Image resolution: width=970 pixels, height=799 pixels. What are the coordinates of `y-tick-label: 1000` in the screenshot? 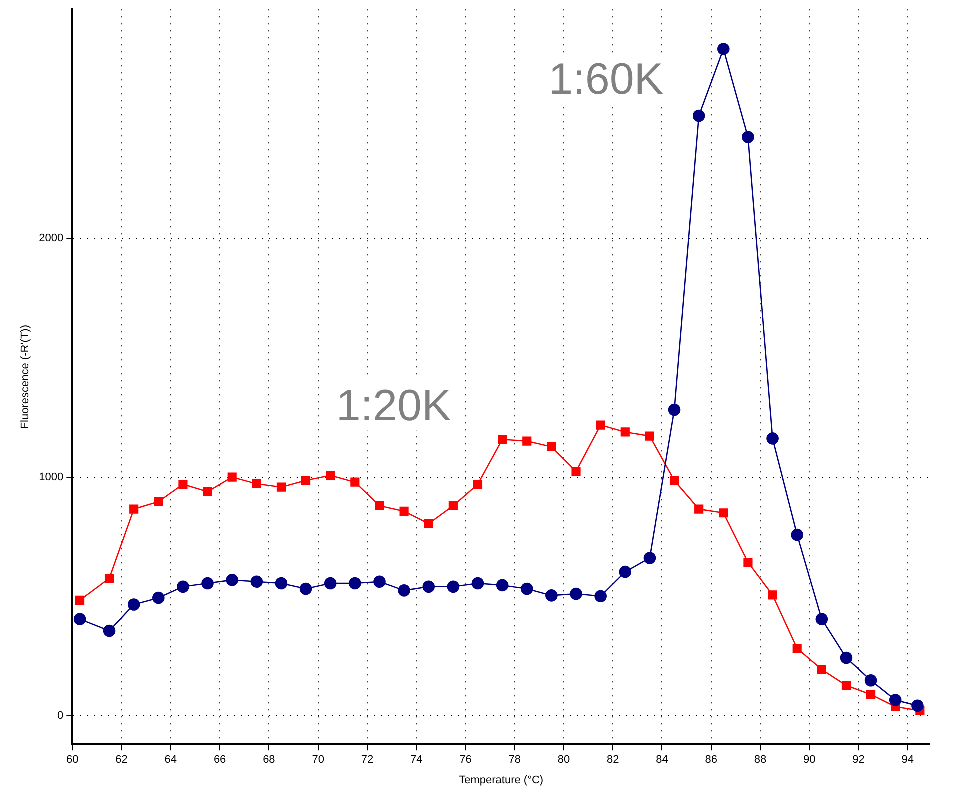 It's located at (51, 477).